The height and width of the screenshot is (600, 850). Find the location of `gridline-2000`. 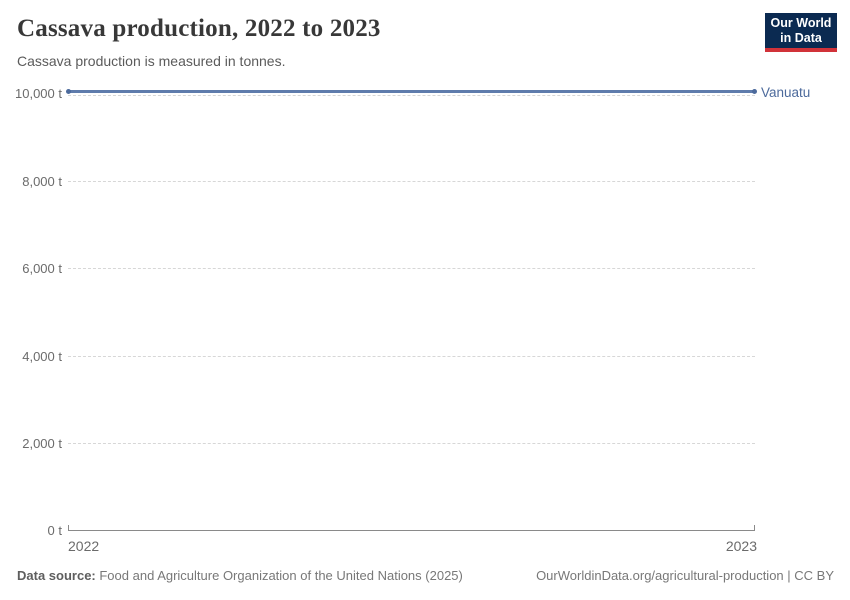

gridline-2000 is located at coordinates (411, 443).